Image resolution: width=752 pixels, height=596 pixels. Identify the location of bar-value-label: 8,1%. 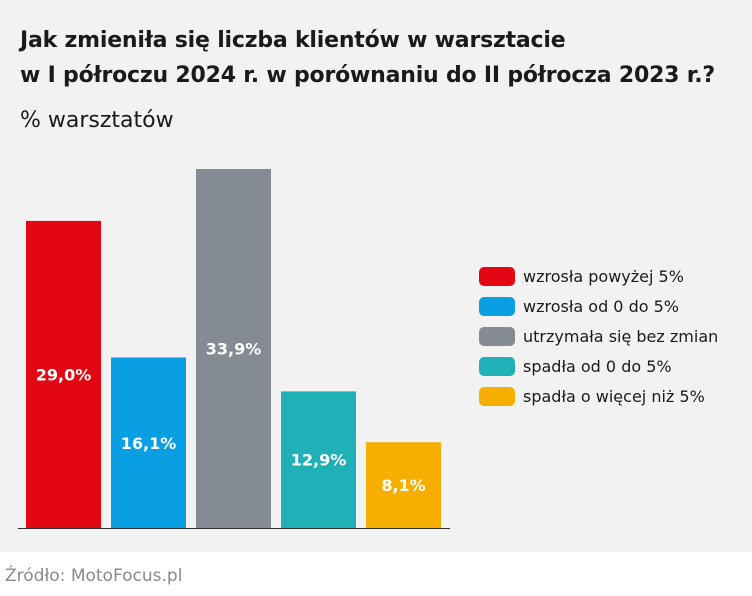
(403, 485).